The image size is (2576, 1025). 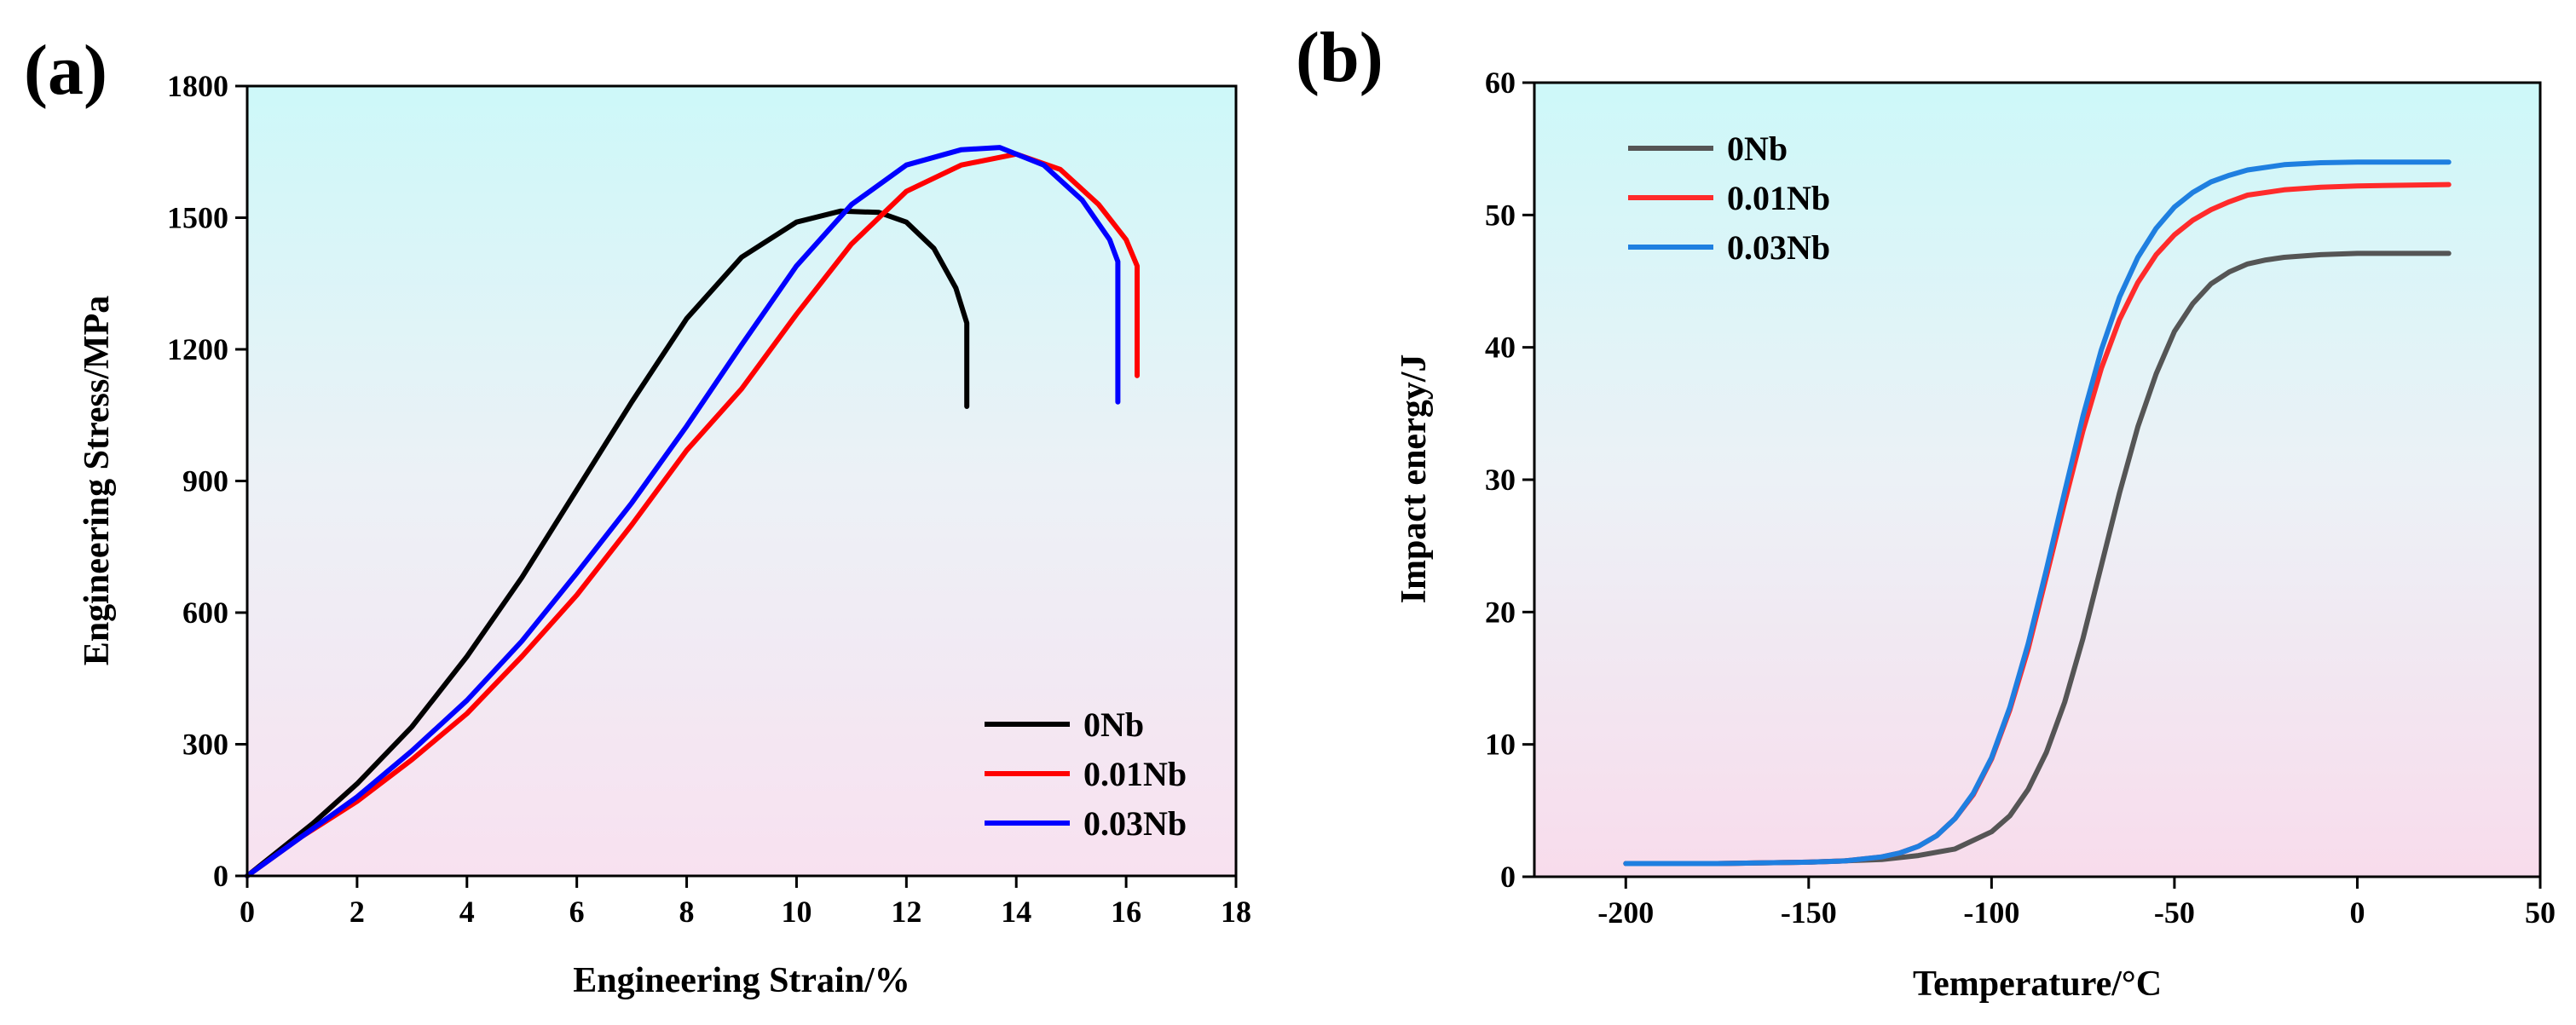 What do you see at coordinates (1500, 83) in the screenshot?
I see `y-tick-label: 60` at bounding box center [1500, 83].